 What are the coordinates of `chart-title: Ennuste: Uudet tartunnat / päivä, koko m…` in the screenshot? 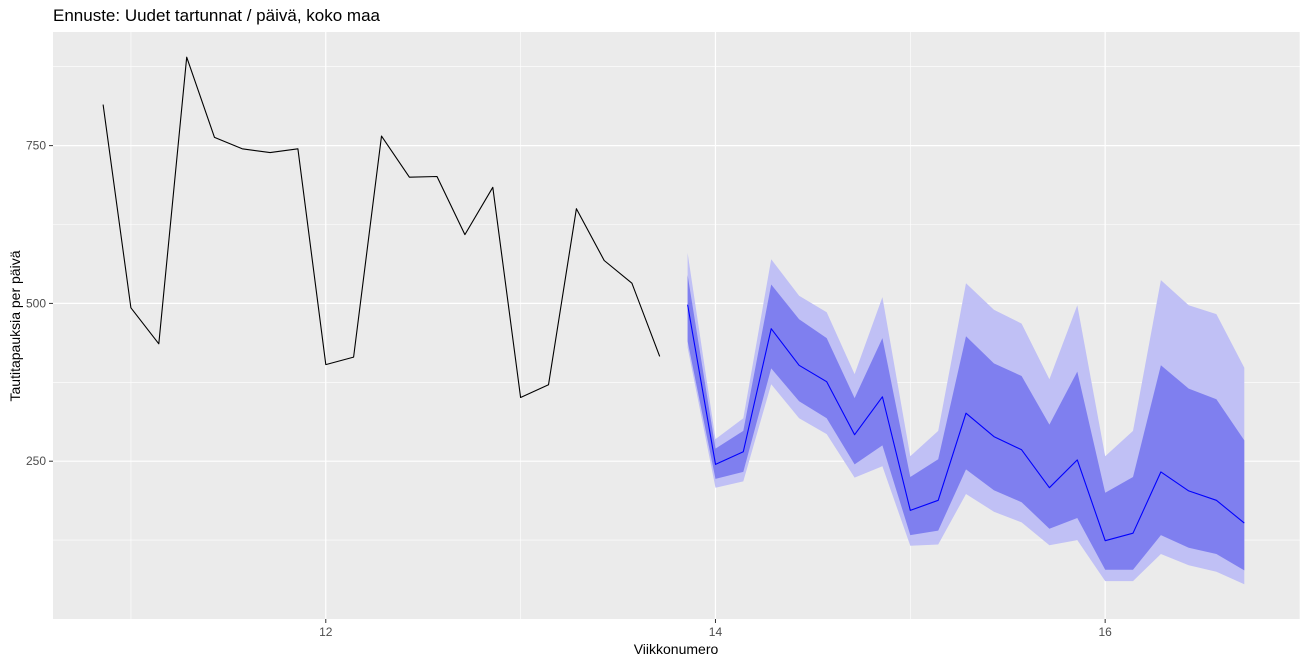 It's located at (217, 15).